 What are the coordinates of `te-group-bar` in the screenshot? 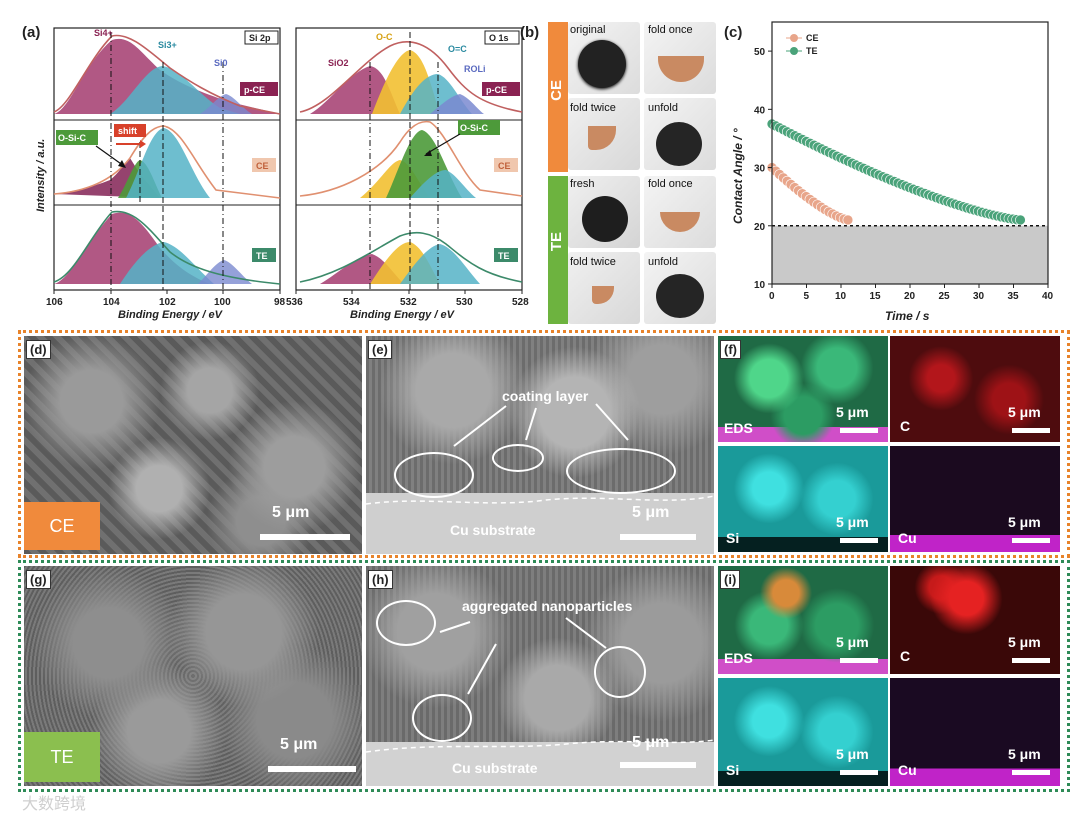 It's located at (558, 250).